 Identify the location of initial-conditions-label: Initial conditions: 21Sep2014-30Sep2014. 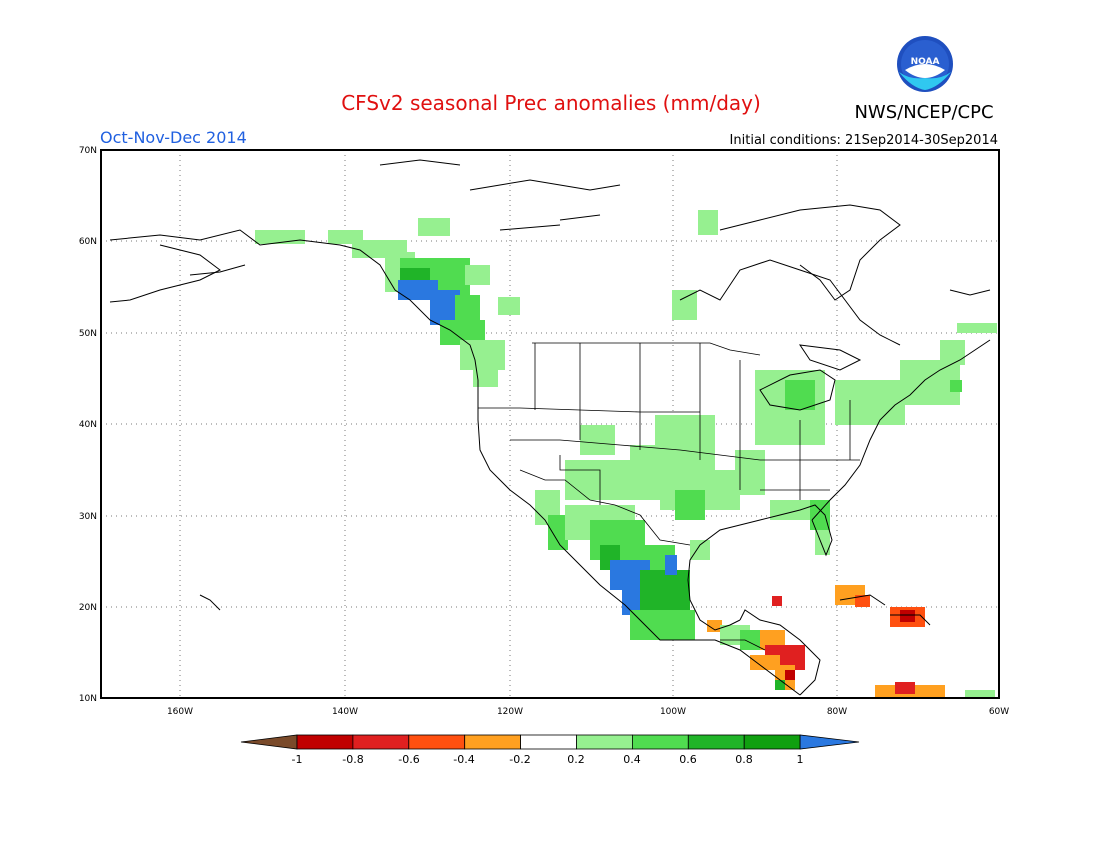
(864, 140).